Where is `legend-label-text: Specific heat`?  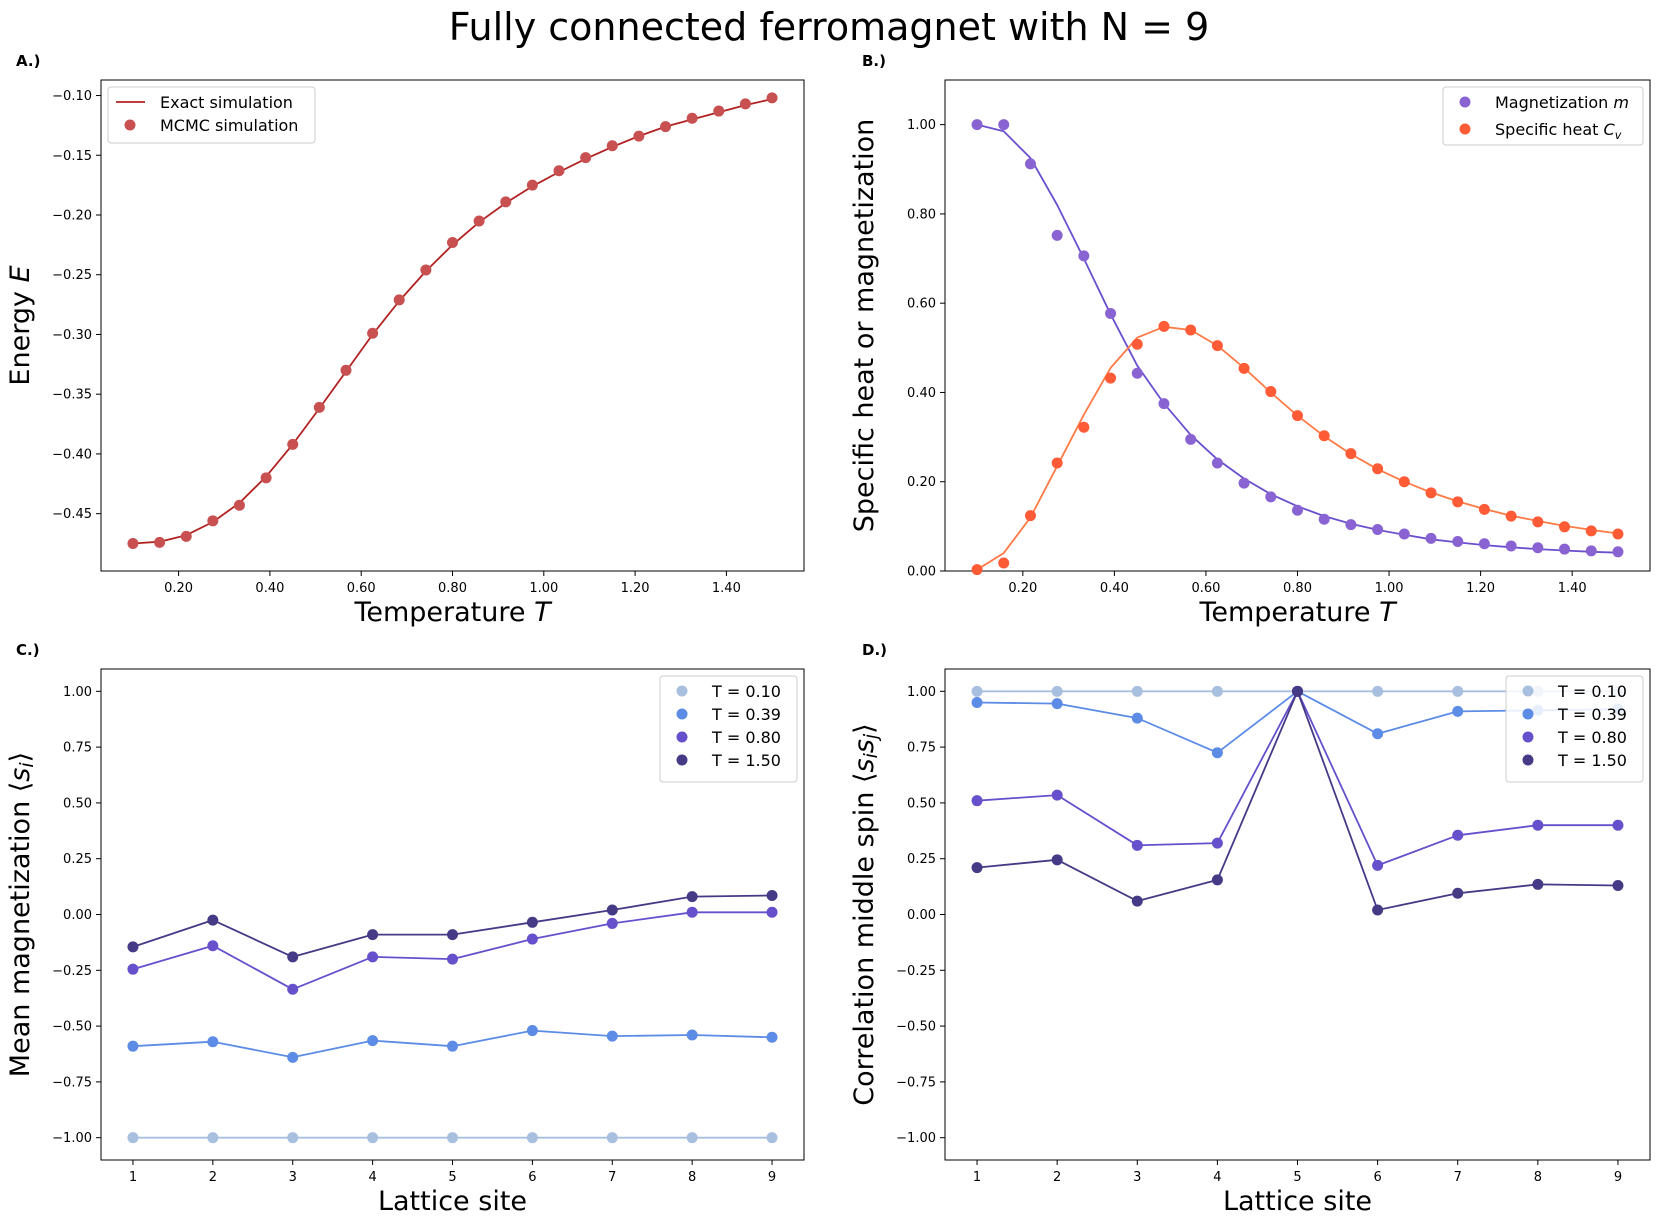
legend-label-text: Specific heat is located at coordinates (1549, 129).